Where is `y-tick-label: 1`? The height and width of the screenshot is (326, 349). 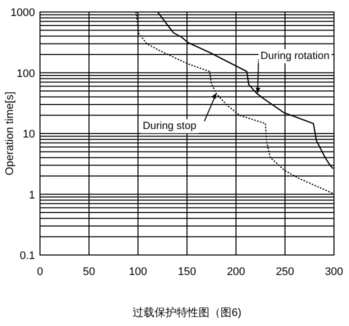 y-tick-label: 1 is located at coordinates (31, 195).